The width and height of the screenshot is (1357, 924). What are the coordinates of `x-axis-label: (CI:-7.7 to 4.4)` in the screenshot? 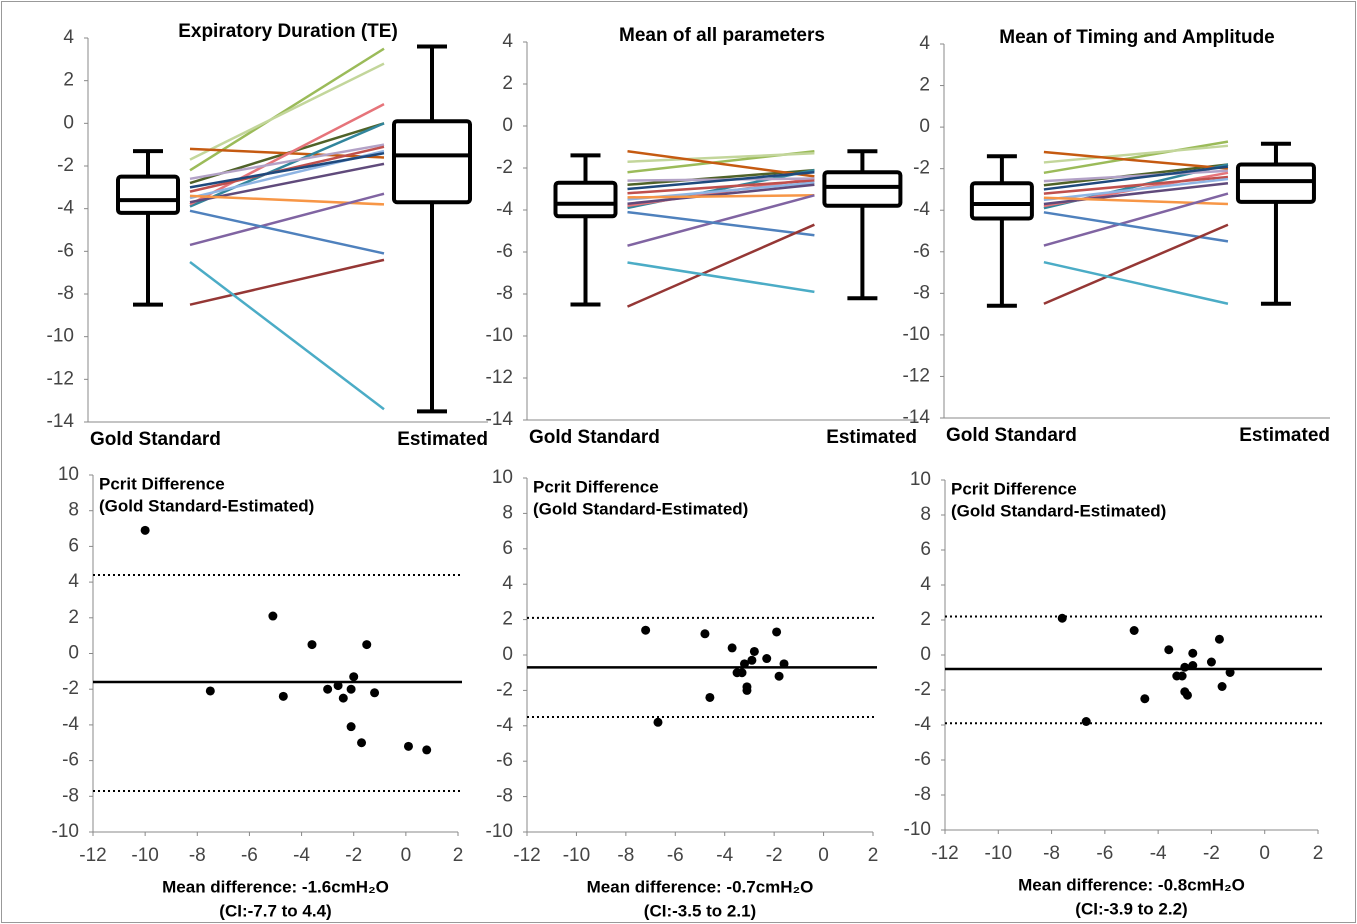 It's located at (275, 910).